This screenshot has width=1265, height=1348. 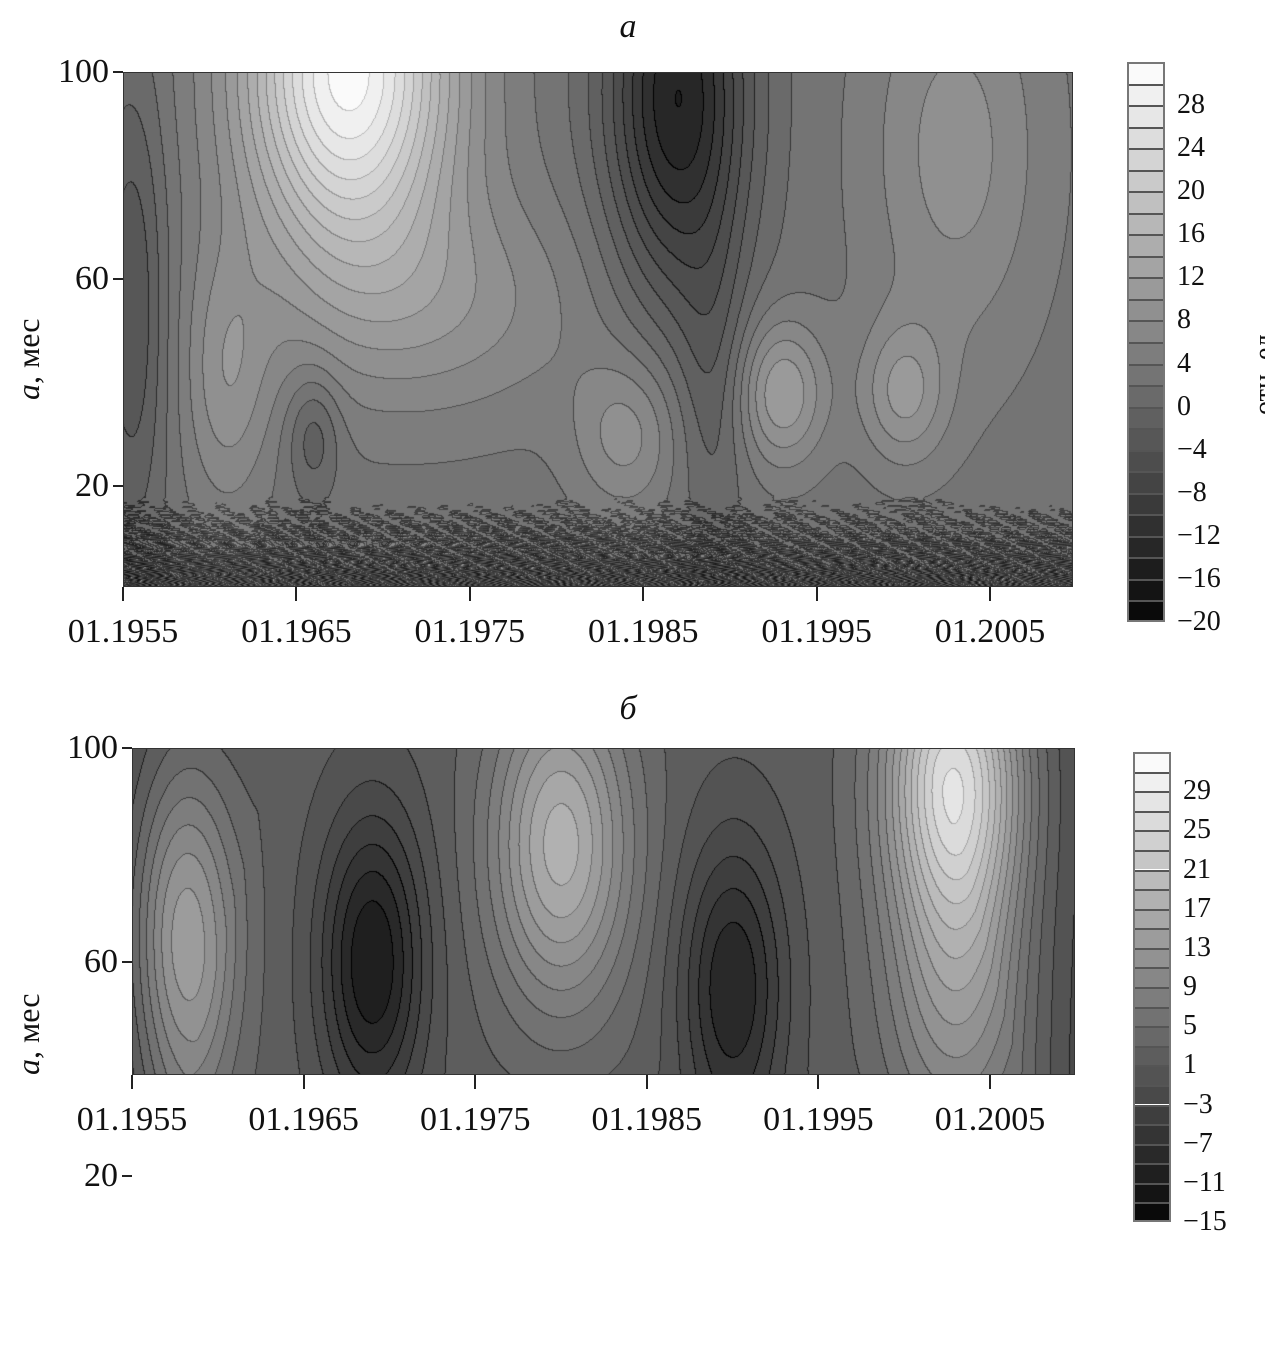 I want to click on y-axis-label: a, мес, so click(x=28, y=1034).